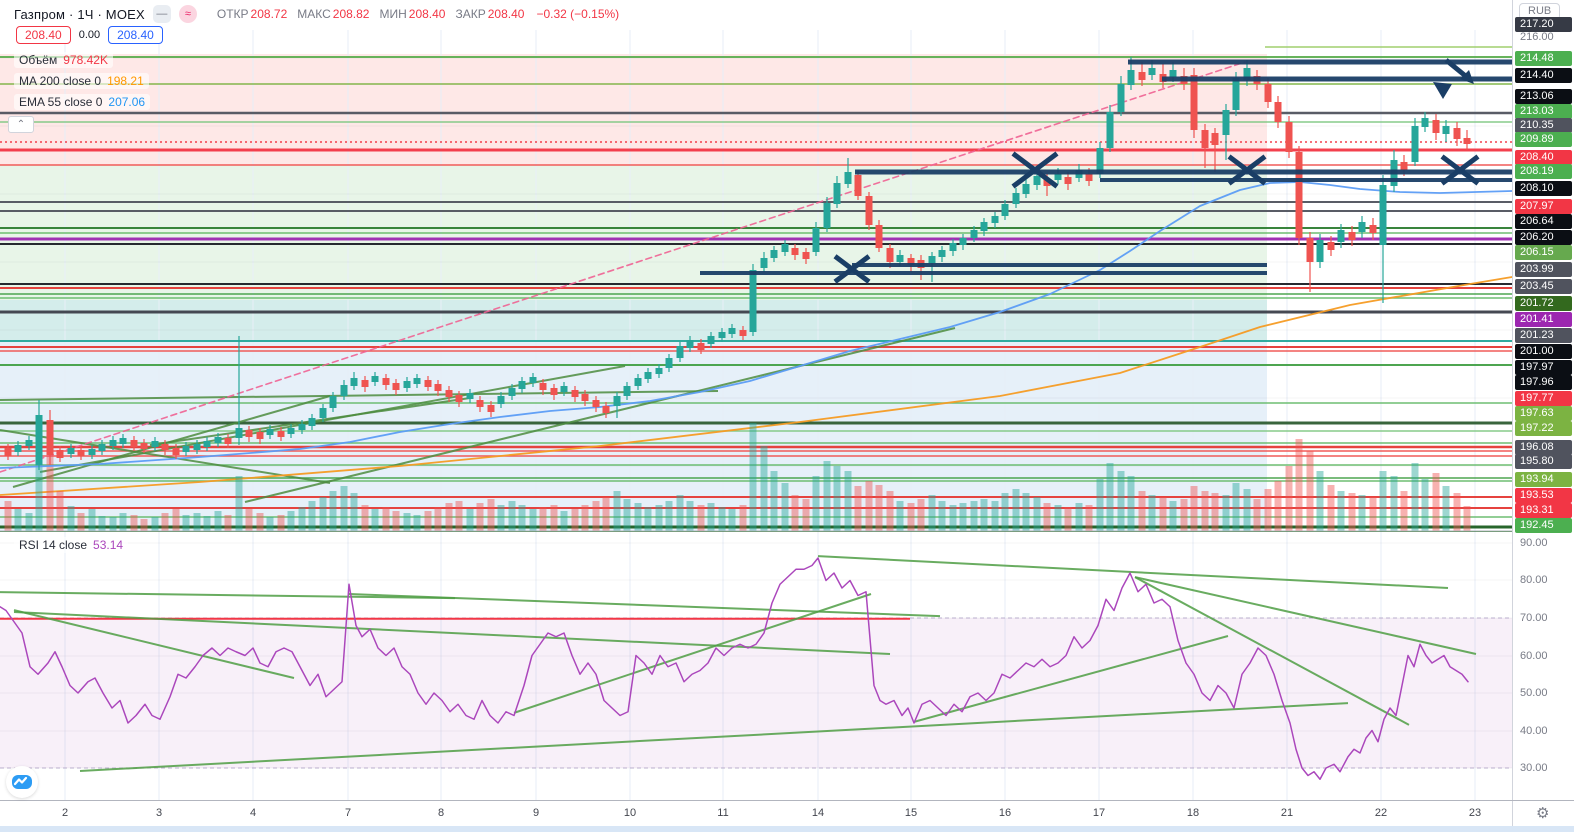 Image resolution: width=1574 pixels, height=832 pixels. What do you see at coordinates (1543, 413) in the screenshot?
I see `price-axis-label: 197.63` at bounding box center [1543, 413].